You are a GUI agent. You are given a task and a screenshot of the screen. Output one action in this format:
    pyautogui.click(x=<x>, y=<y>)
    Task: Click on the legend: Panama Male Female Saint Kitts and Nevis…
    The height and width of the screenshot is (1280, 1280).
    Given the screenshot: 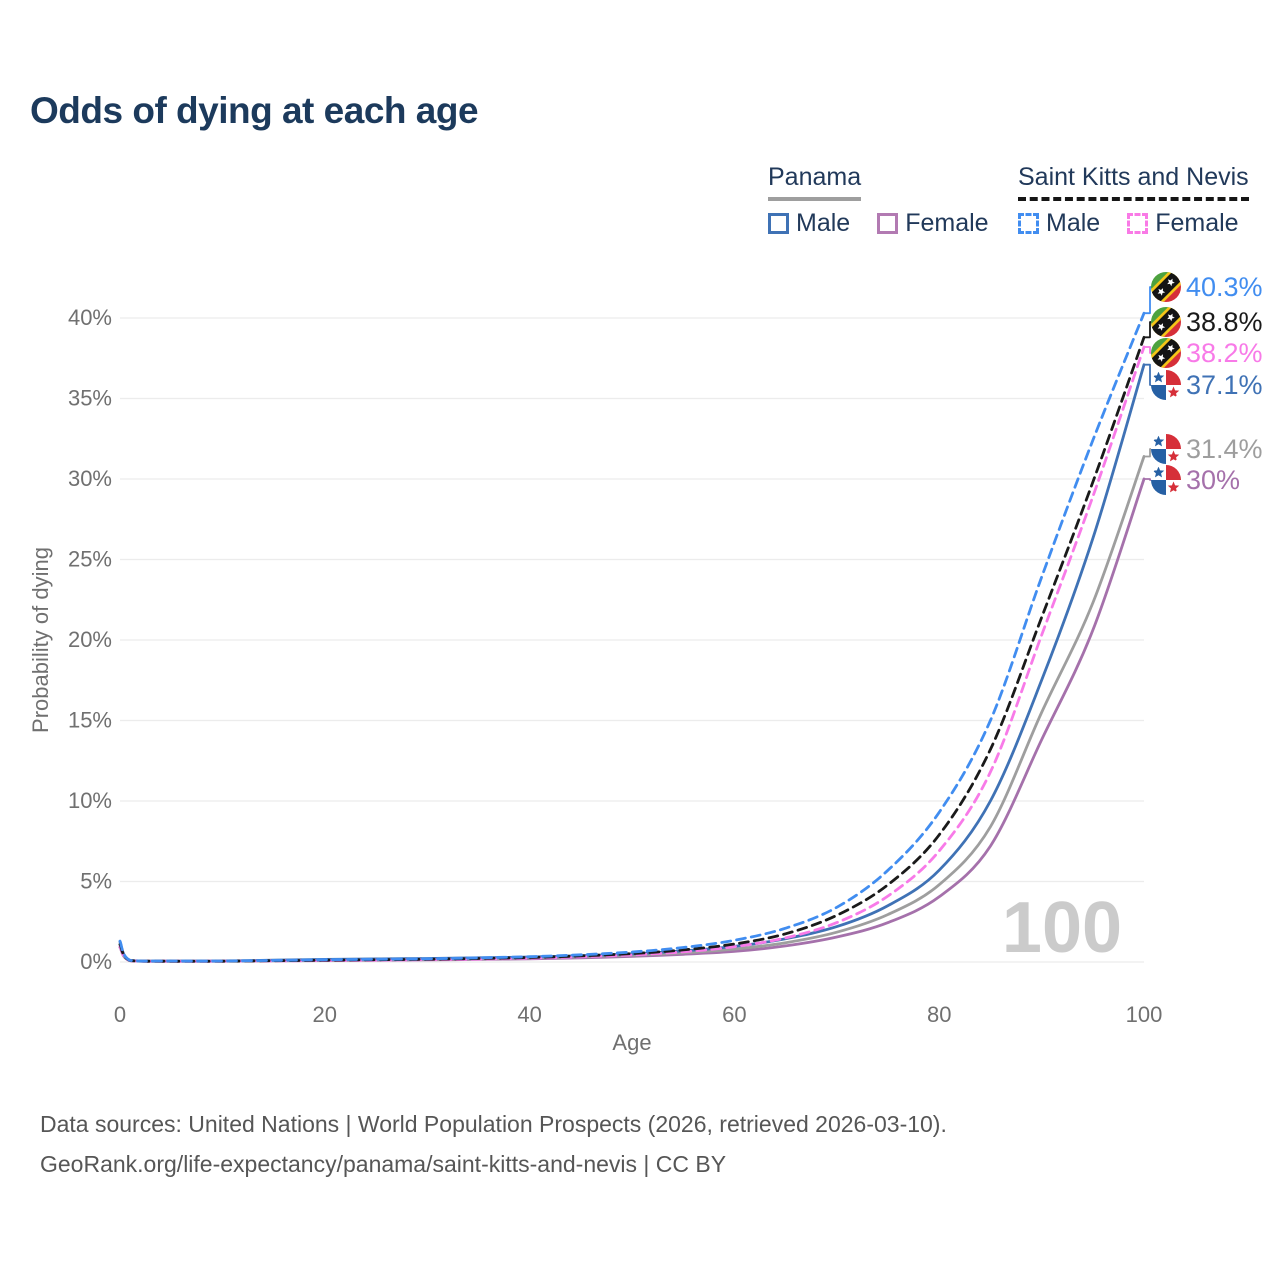 What is the action you would take?
    pyautogui.click(x=640, y=203)
    